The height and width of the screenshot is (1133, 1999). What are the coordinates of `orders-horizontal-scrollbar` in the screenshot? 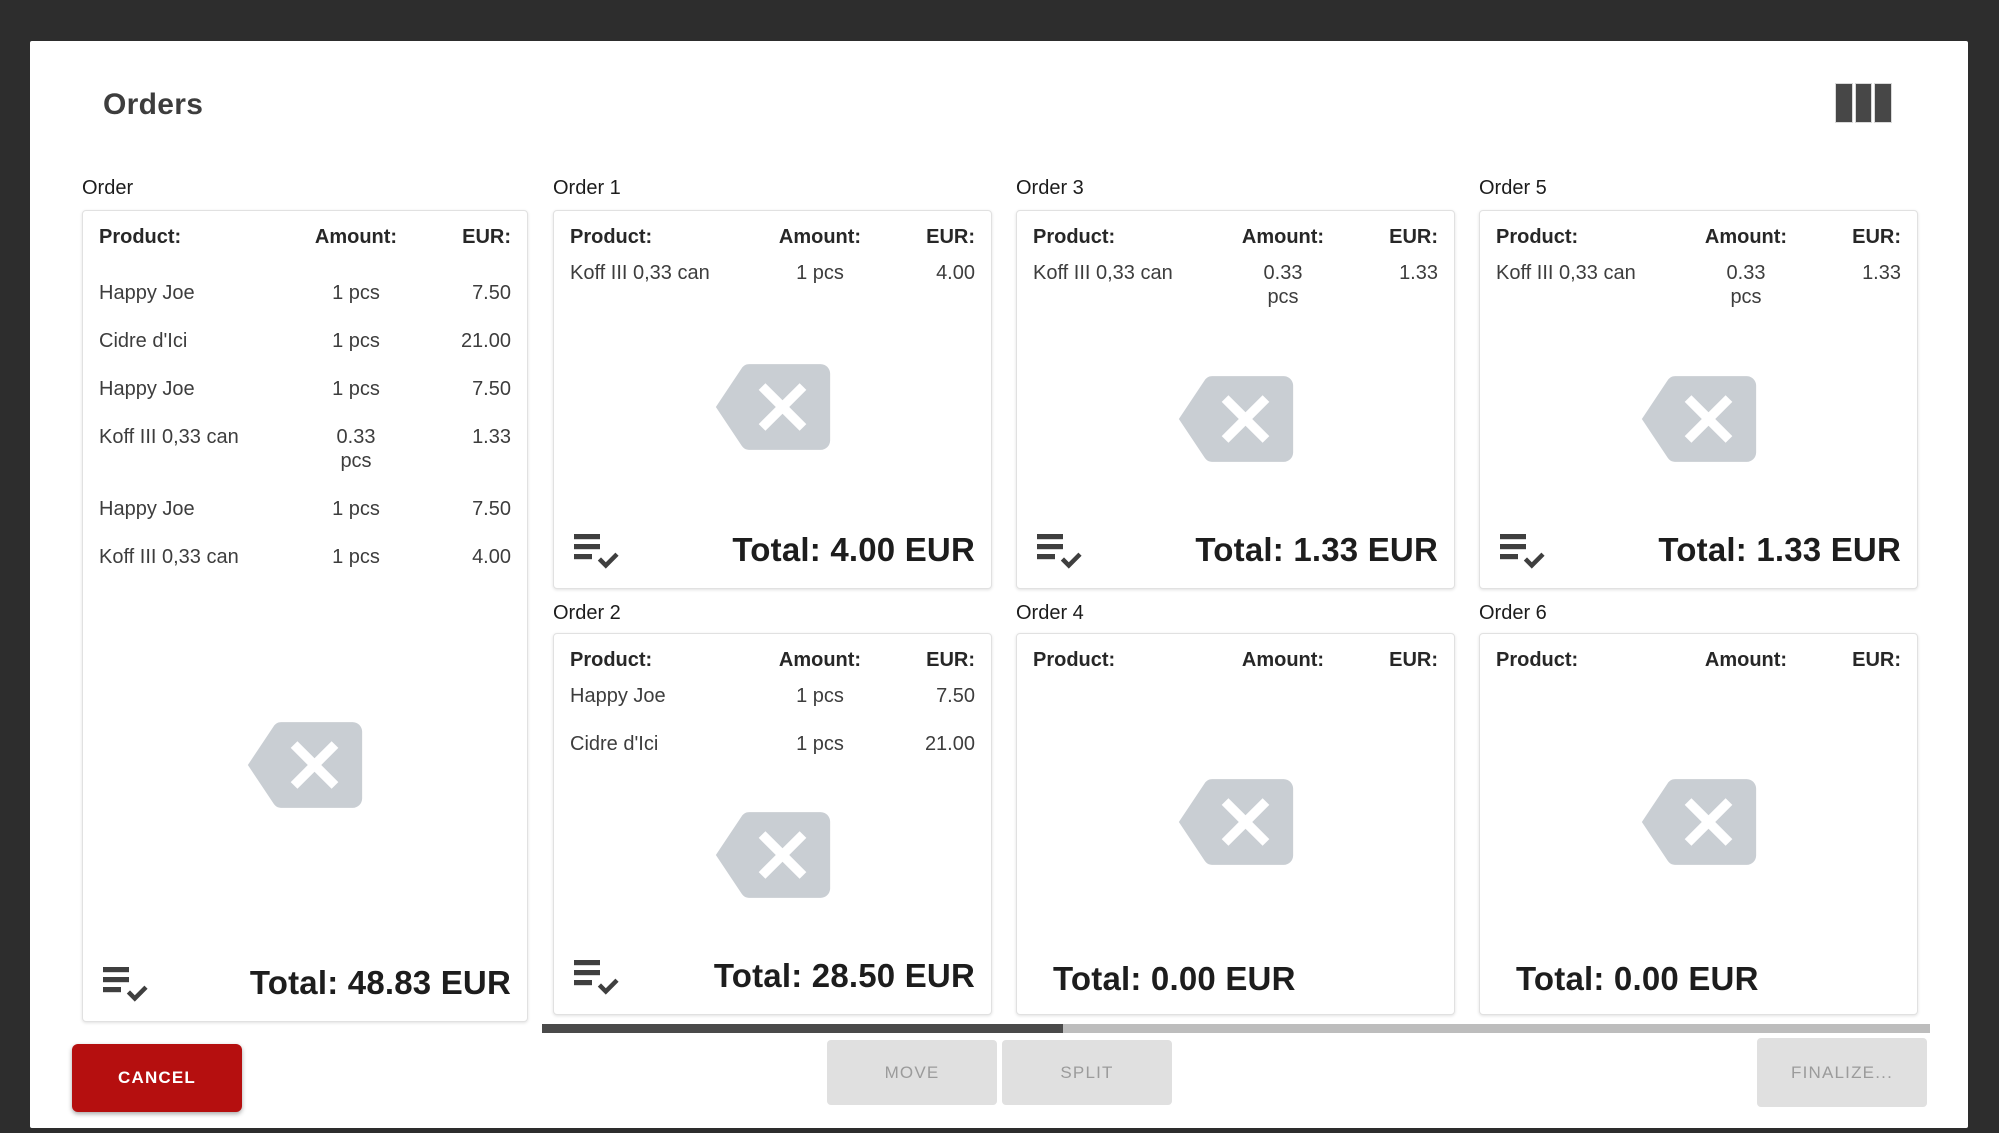 It's located at (1236, 1028).